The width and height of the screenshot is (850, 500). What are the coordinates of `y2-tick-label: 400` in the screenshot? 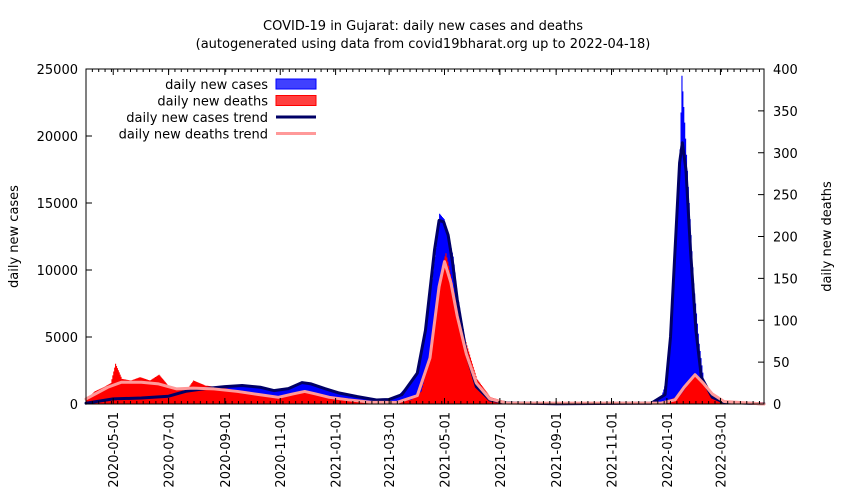 It's located at (785, 70).